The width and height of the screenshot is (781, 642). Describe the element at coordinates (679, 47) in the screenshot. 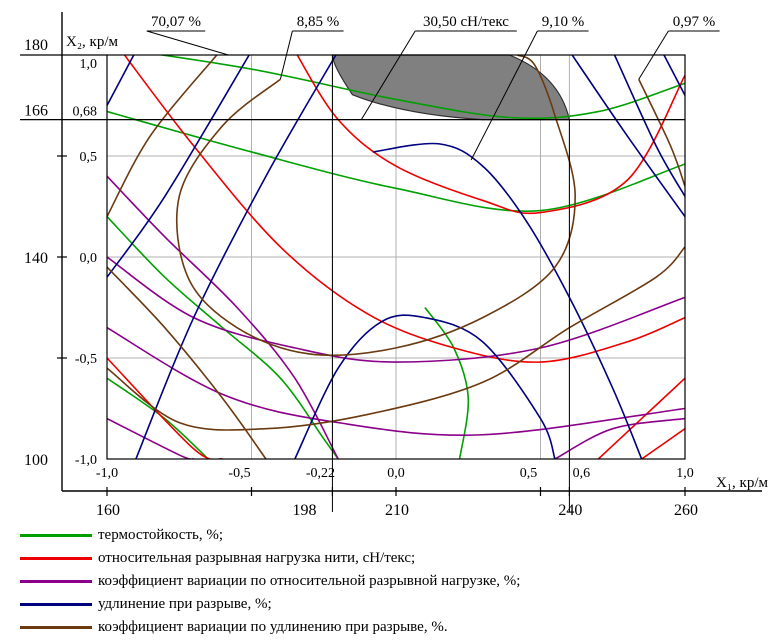

I see `annotation-4: 0,97 %` at that location.